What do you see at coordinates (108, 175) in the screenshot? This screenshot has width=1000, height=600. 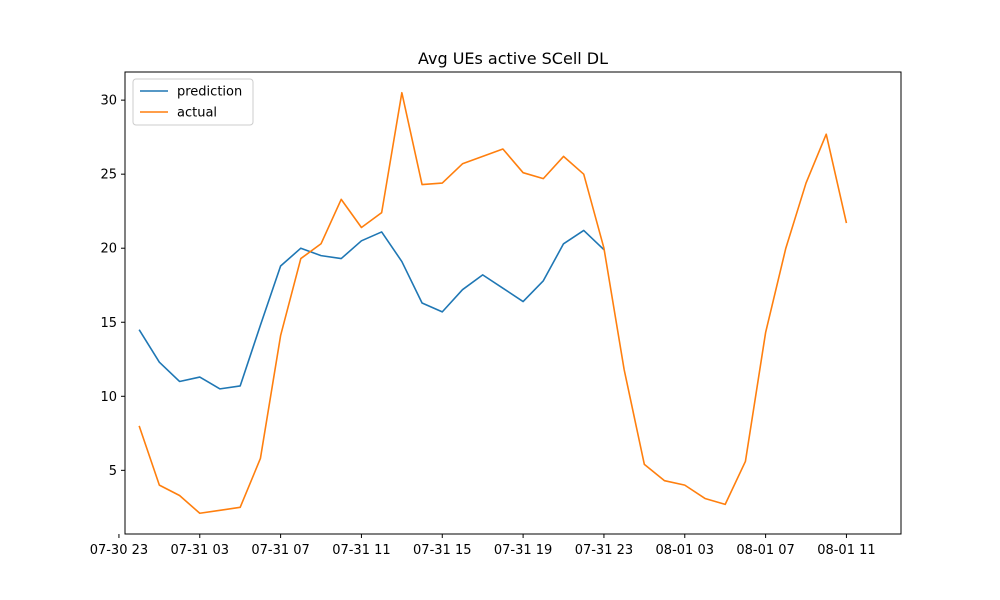 I see `y-tick-label: 25` at bounding box center [108, 175].